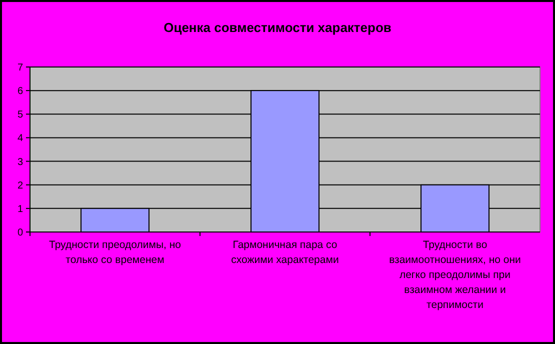 This screenshot has width=555, height=344. Describe the element at coordinates (20, 68) in the screenshot. I see `y-tick-label: 7` at that location.